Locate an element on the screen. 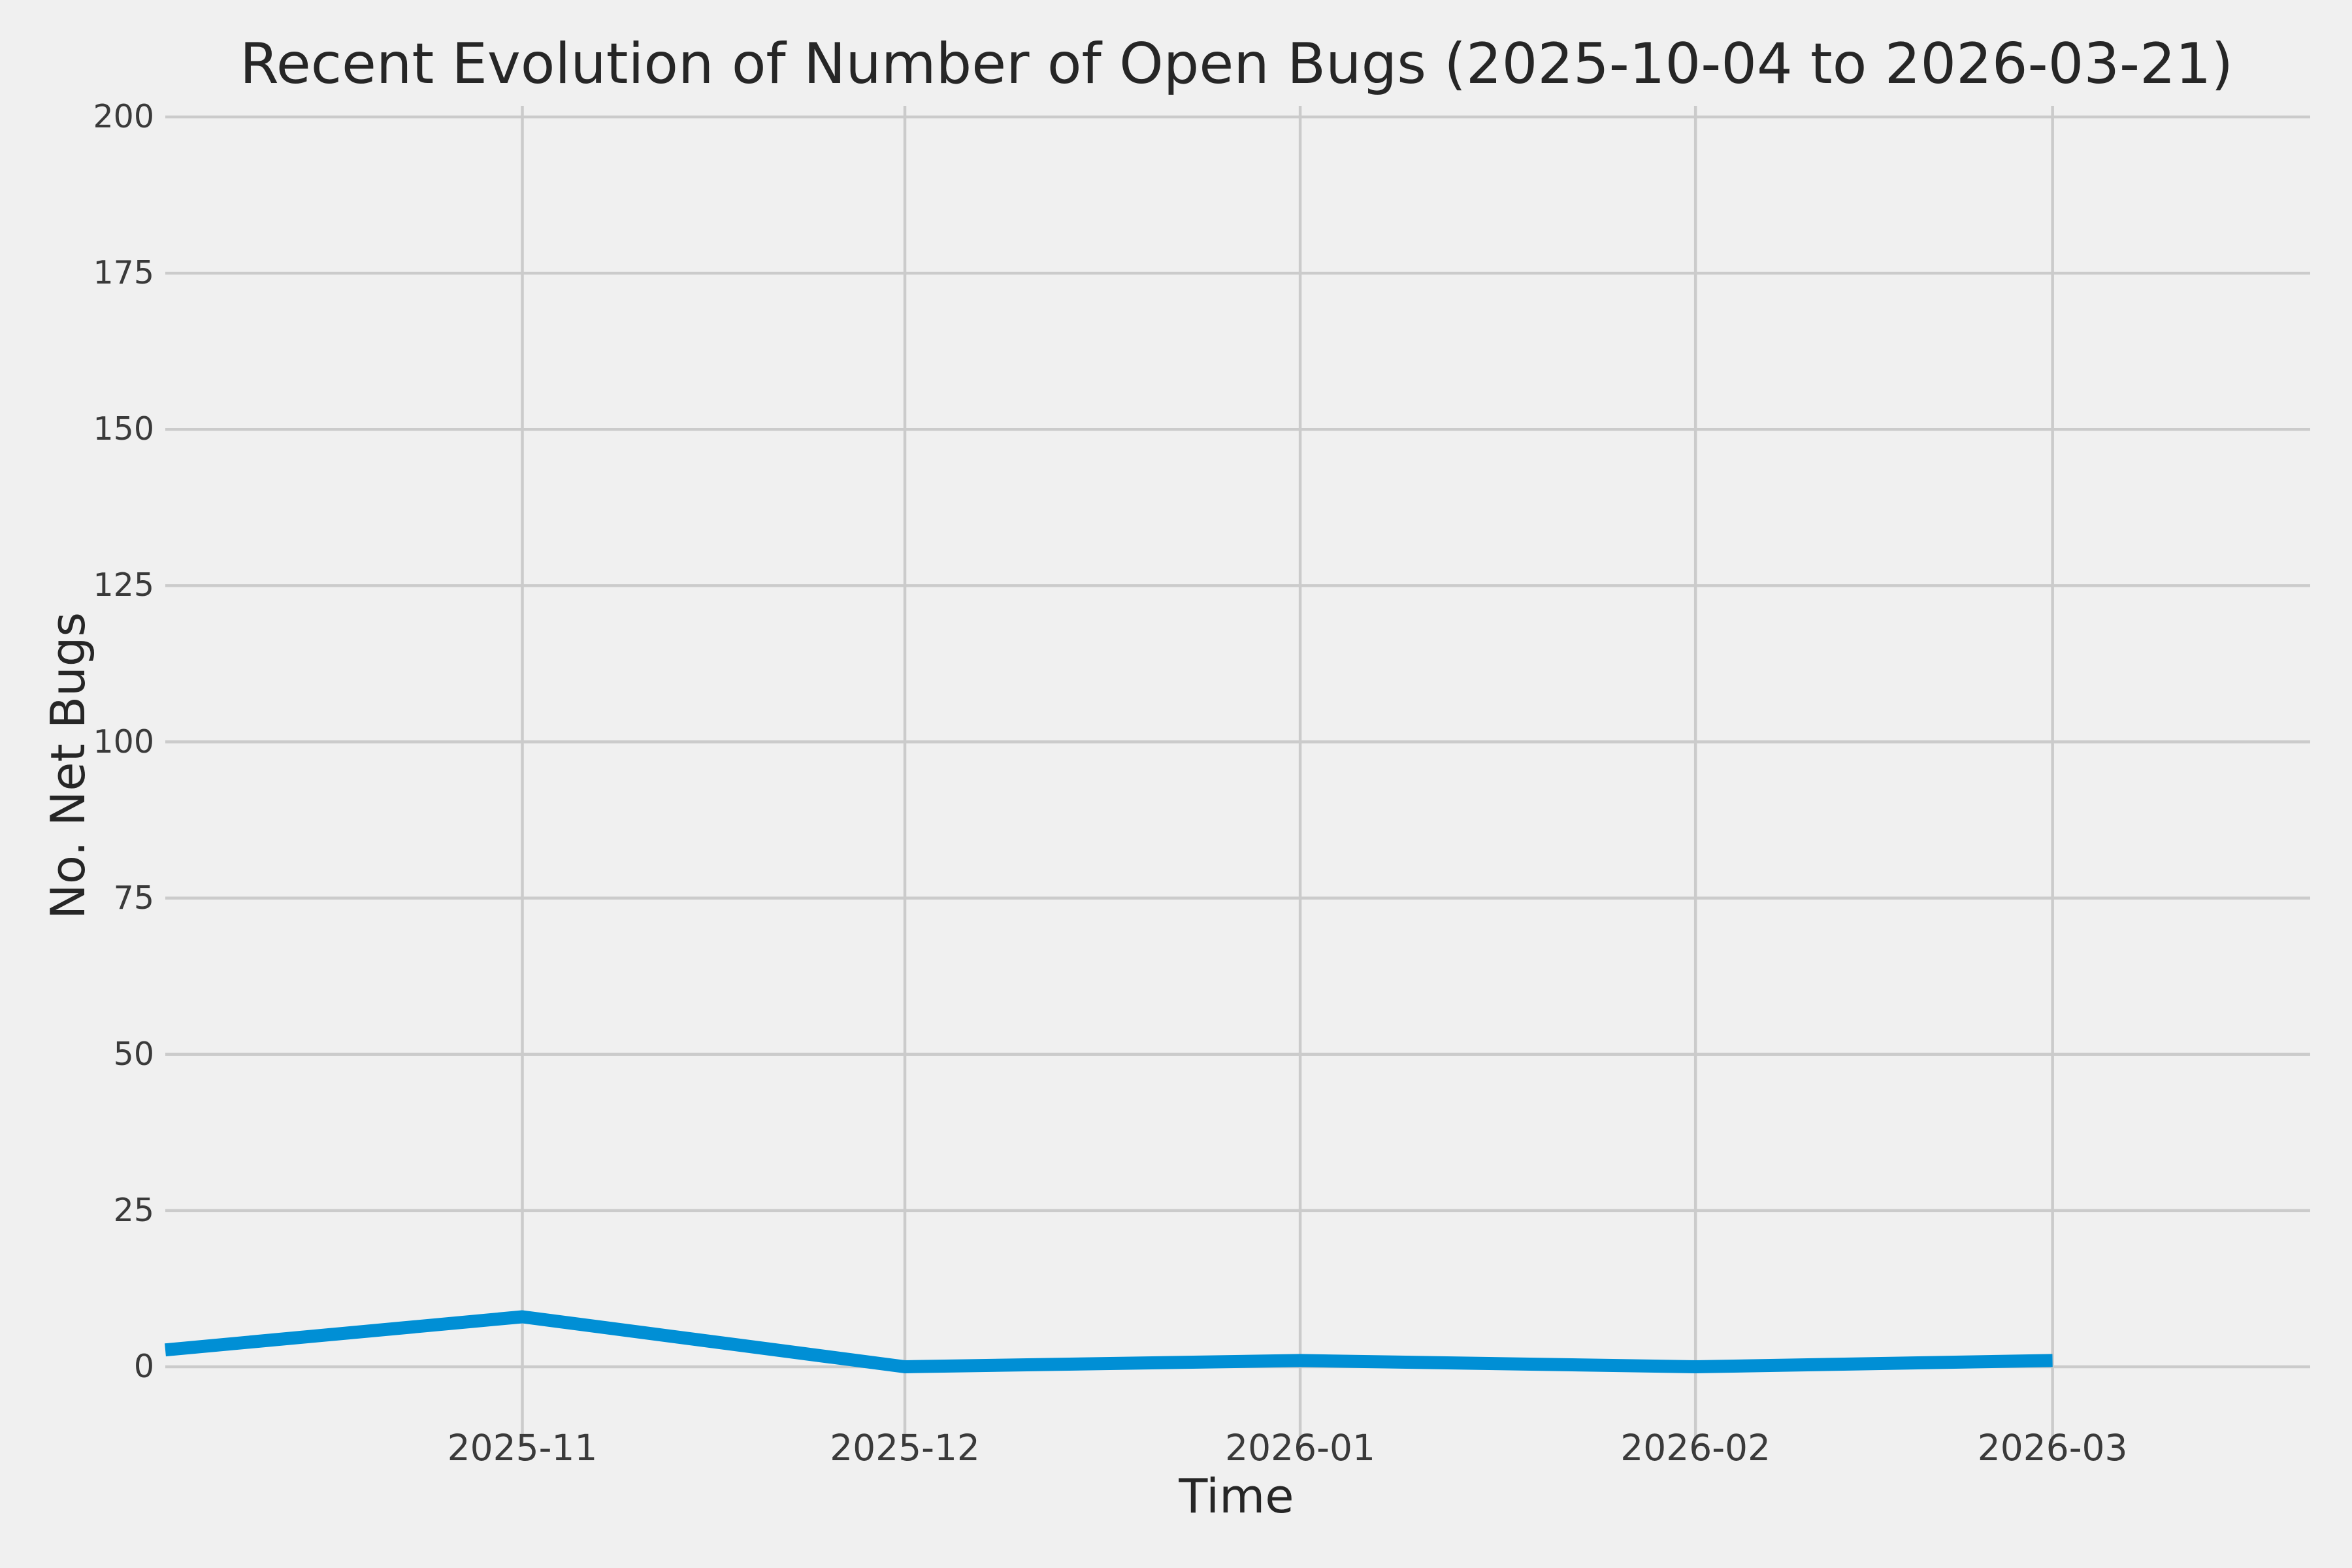 This screenshot has height=1568, width=2352. y-tick-label: 25 is located at coordinates (133, 1210).